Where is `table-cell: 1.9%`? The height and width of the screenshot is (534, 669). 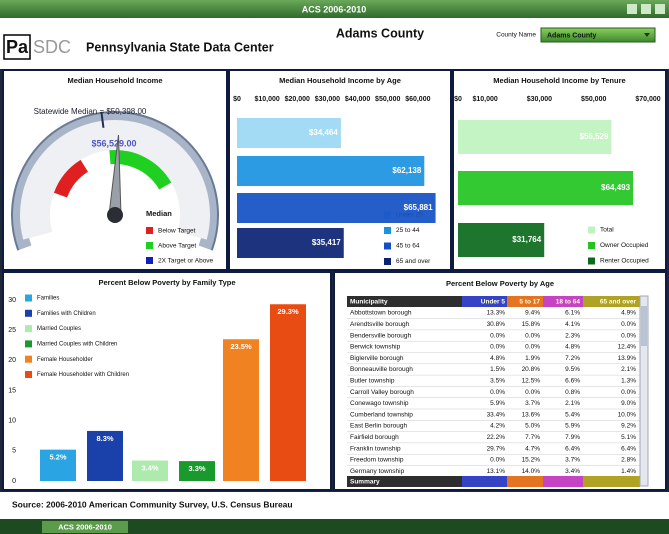
table-cell: 1.9% is located at coordinates (532, 358).